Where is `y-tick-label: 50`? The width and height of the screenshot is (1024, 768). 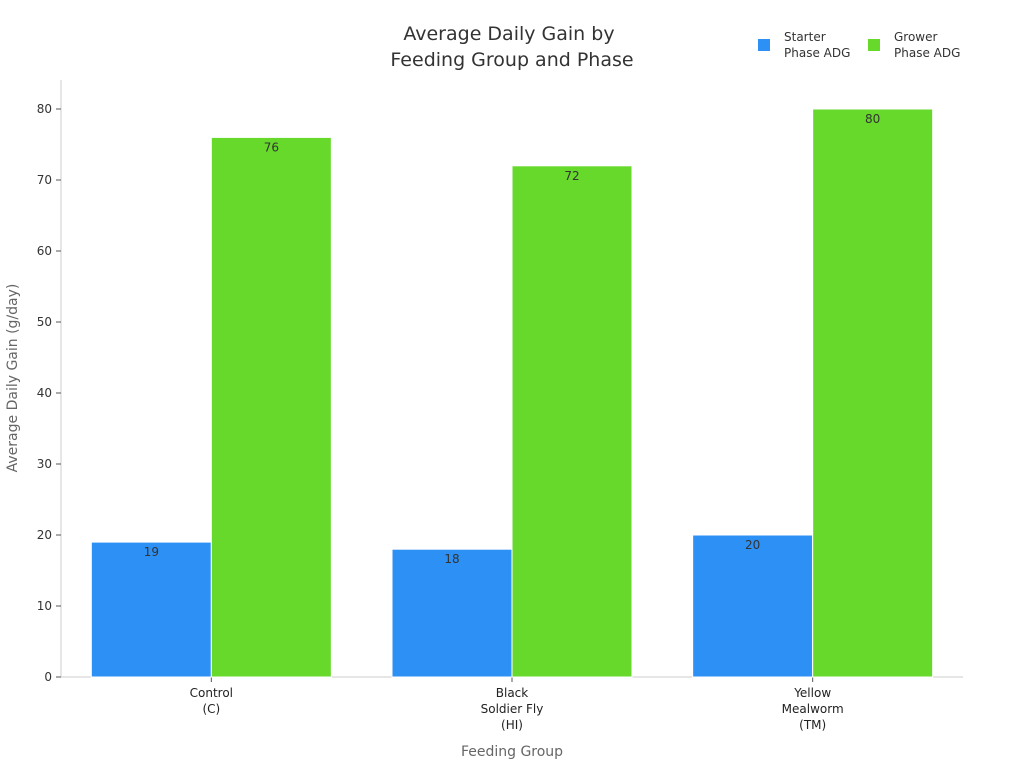 y-tick-label: 50 is located at coordinates (44, 322).